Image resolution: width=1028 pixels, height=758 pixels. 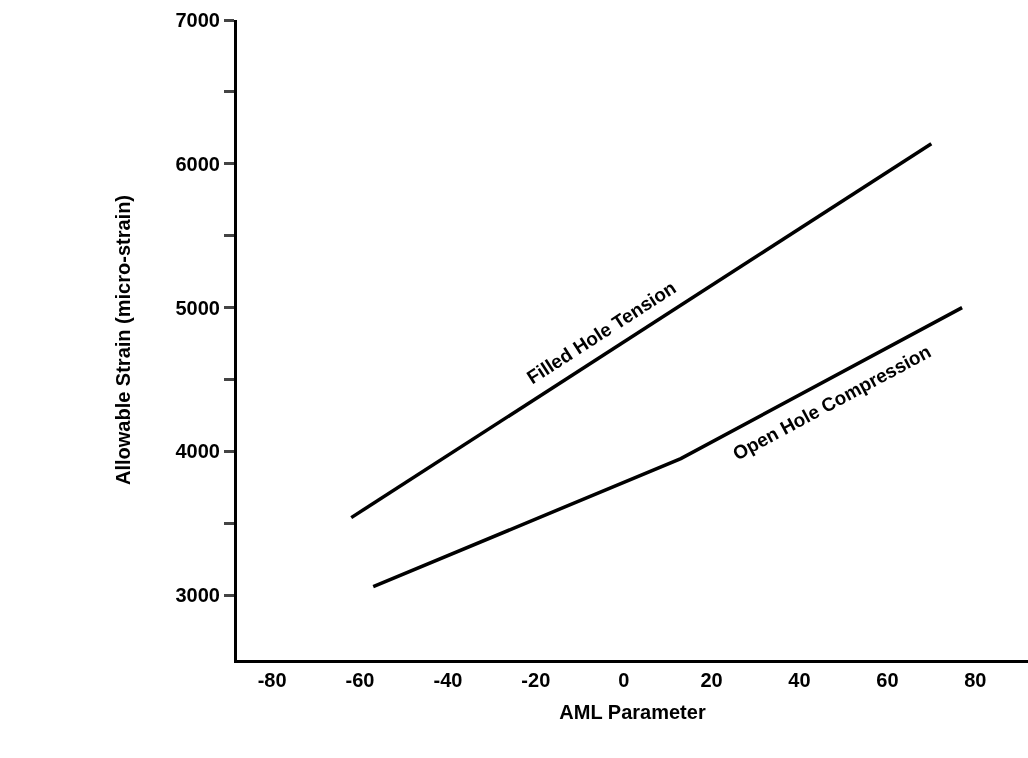 What do you see at coordinates (123, 340) in the screenshot?
I see `y-axis-title: Allowable Strain (micro-strain)` at bounding box center [123, 340].